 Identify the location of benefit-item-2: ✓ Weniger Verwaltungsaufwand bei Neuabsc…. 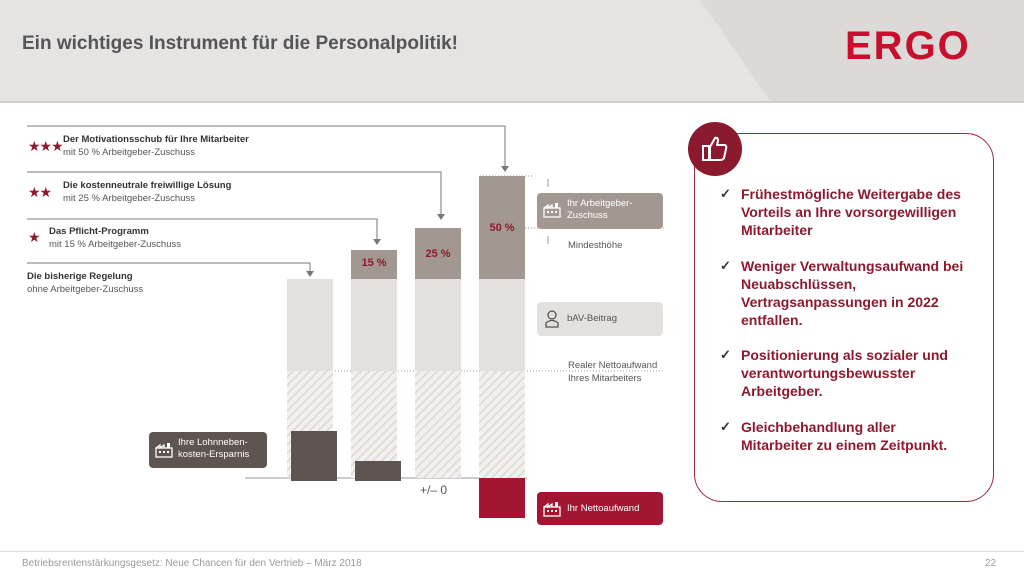
(845, 293).